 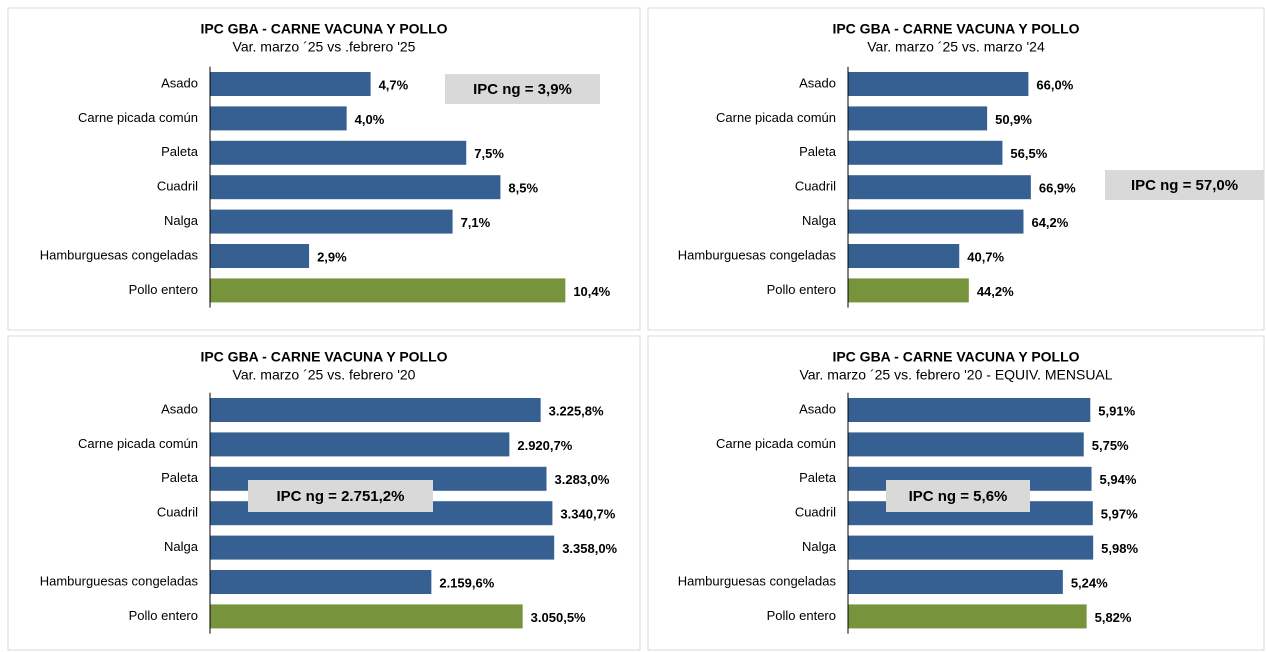 What do you see at coordinates (1028, 153) in the screenshot?
I see `value-label: 56,5%` at bounding box center [1028, 153].